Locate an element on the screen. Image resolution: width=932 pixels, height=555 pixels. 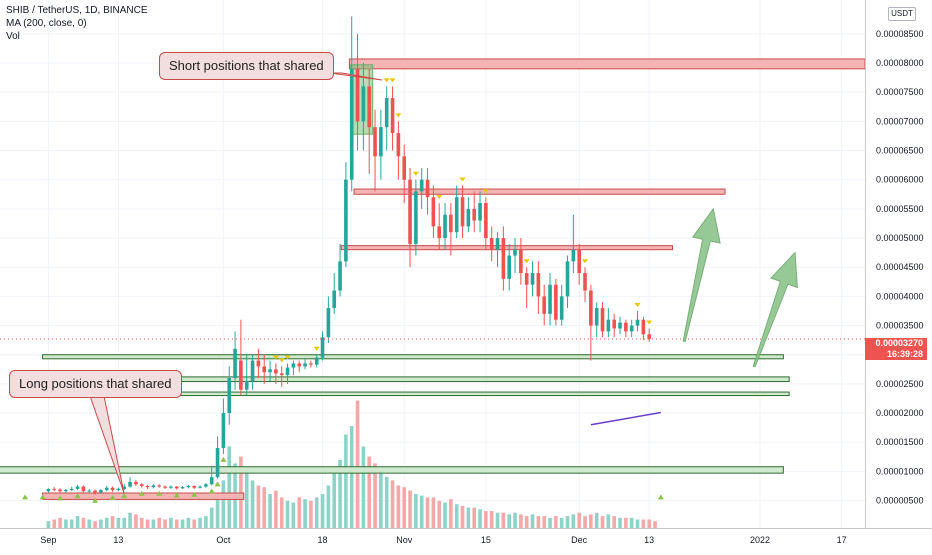
short-callout-pointer is located at coordinates (356, 76).